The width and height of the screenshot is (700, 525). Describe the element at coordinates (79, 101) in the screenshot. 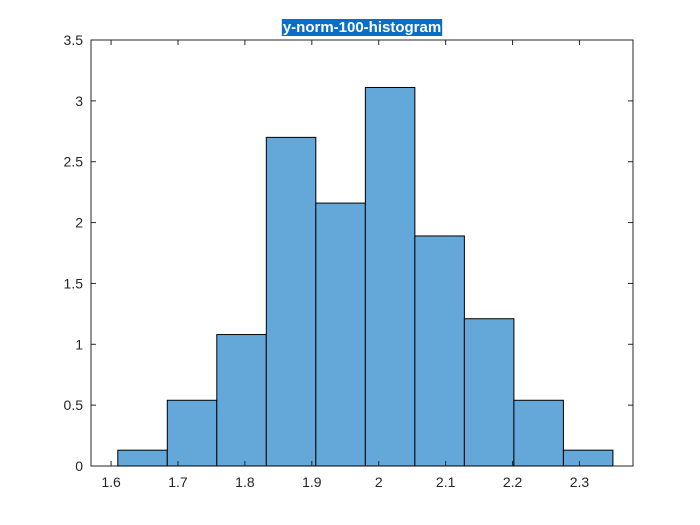

I see `y-tick-label: 3` at that location.